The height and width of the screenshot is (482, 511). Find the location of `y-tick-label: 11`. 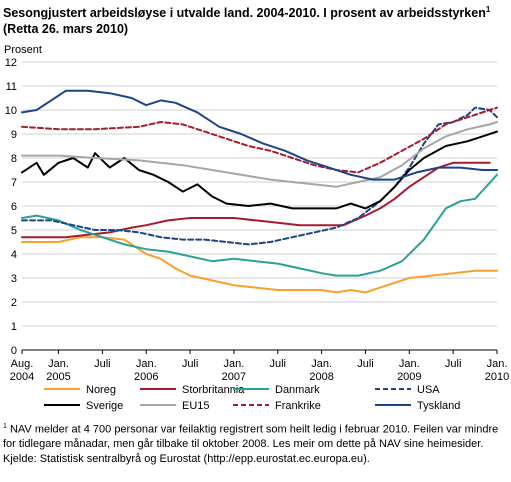

y-tick-label: 11 is located at coordinates (11, 87).